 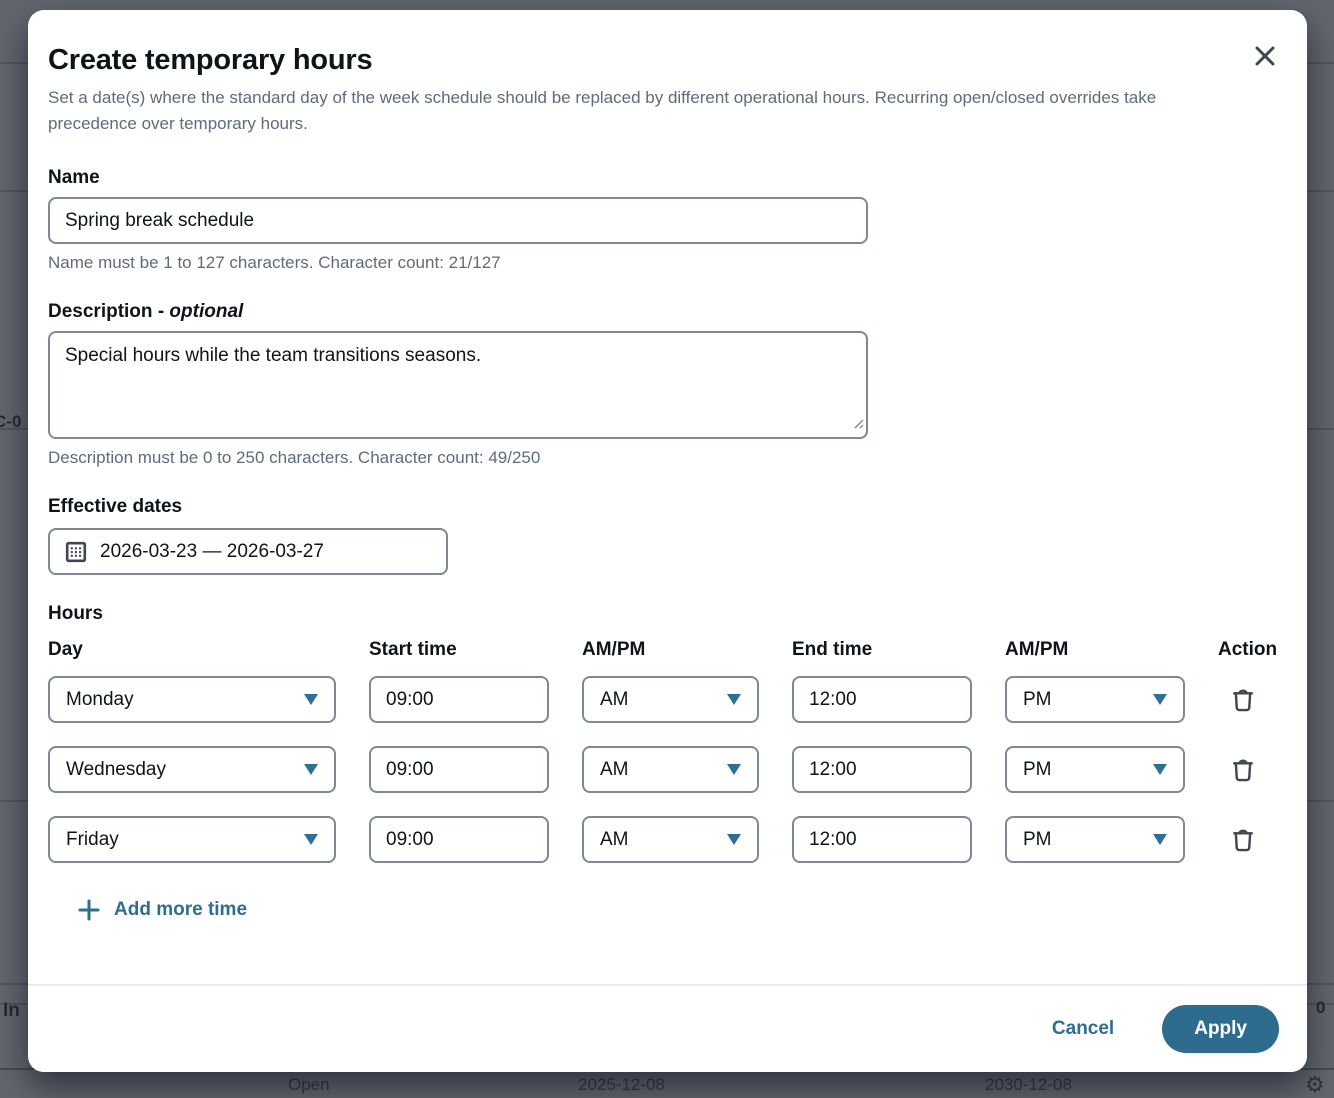 I want to click on column-header-action: Action, so click(x=1248, y=649).